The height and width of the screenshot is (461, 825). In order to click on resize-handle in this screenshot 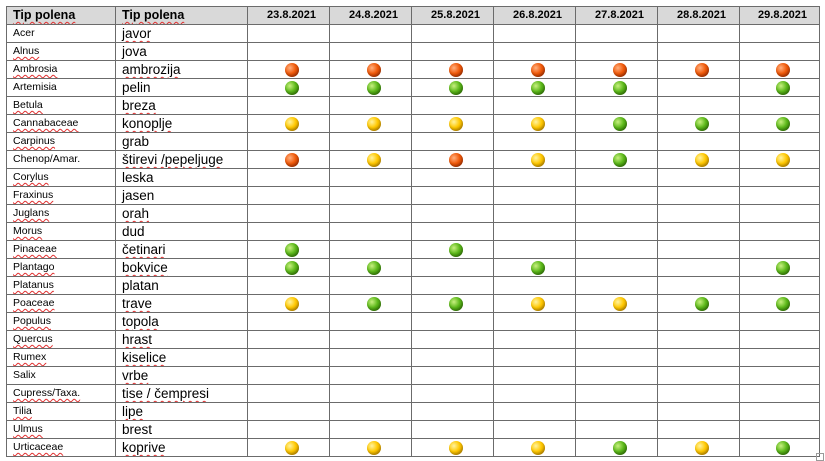, I will do `click(820, 457)`.